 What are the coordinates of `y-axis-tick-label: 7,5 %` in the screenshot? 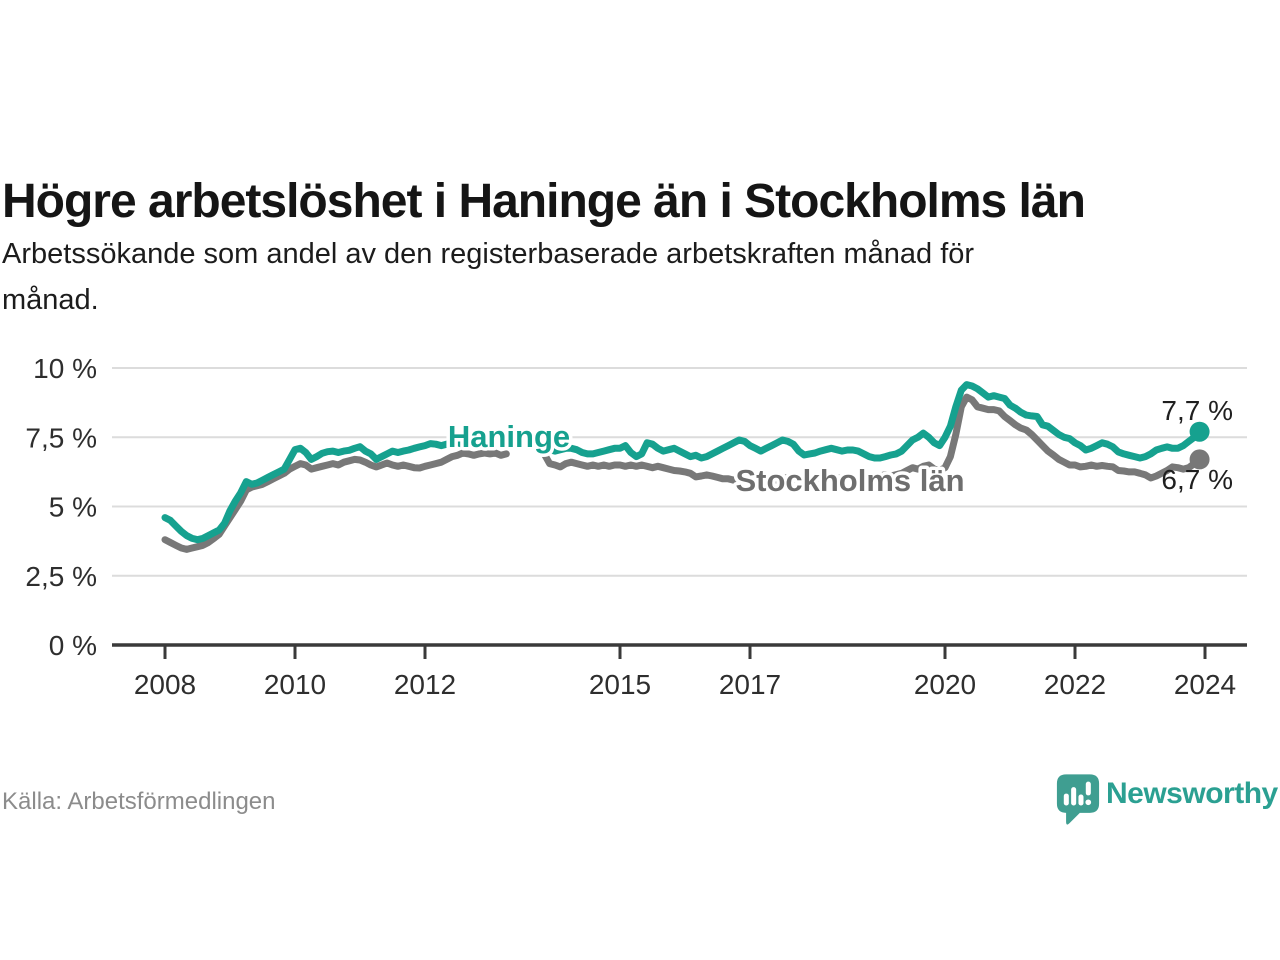 It's located at (61, 437).